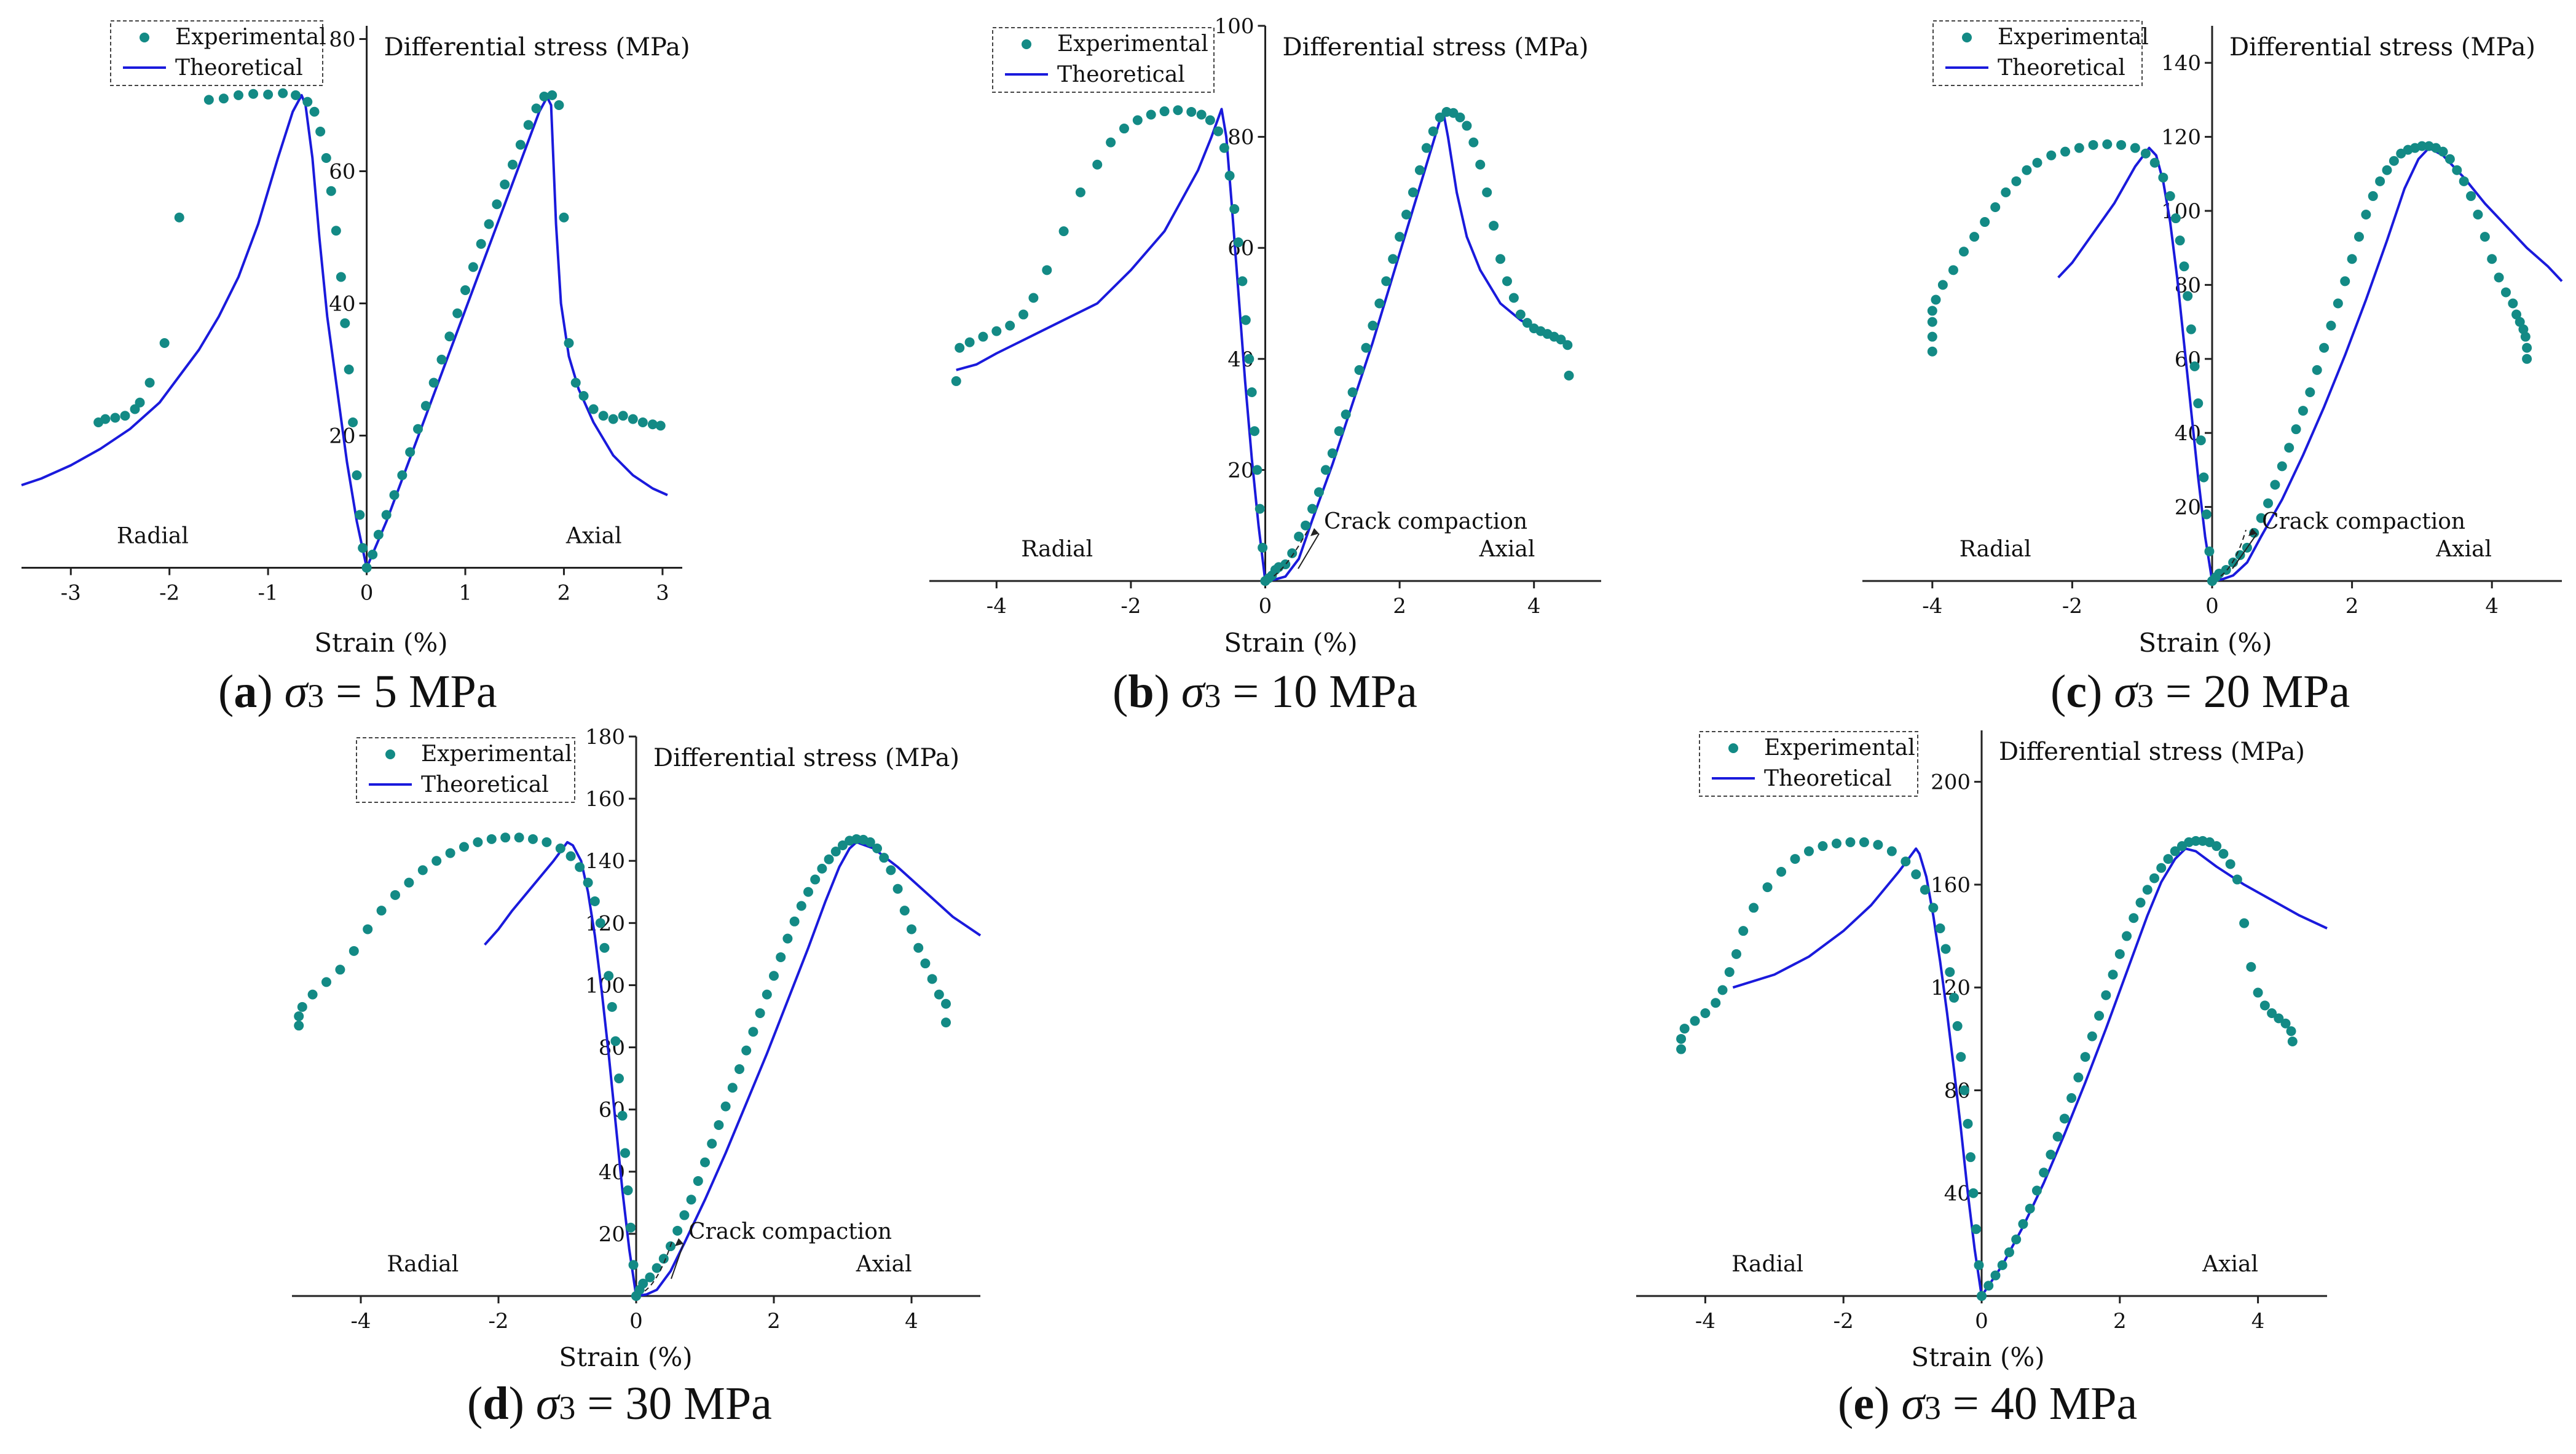  I want to click on x-tick-label: -2, so click(498, 1321).